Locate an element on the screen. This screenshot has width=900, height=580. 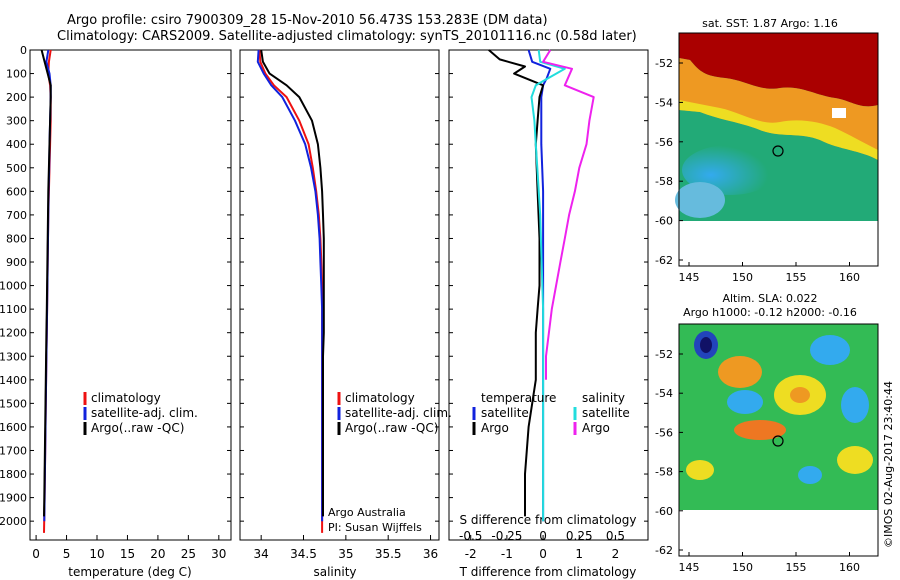
depth-tick-label: 1200 is located at coordinates (13, 333).